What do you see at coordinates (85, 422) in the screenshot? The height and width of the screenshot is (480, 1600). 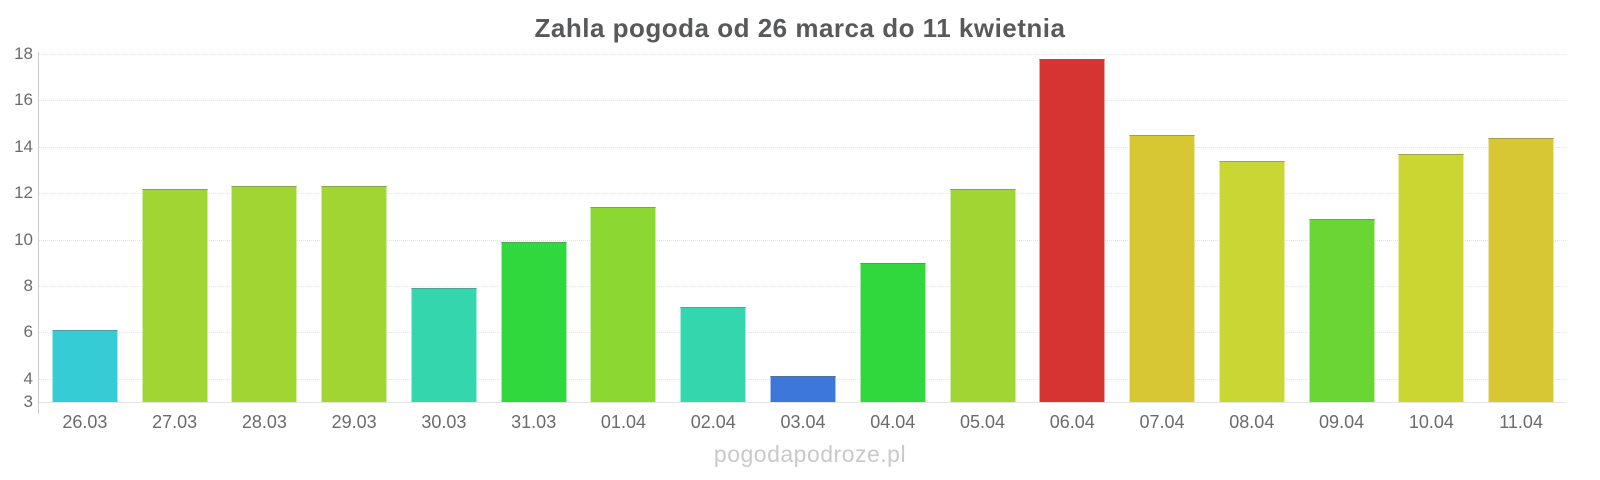 I see `x-axis-label-26.03: 26.03` at bounding box center [85, 422].